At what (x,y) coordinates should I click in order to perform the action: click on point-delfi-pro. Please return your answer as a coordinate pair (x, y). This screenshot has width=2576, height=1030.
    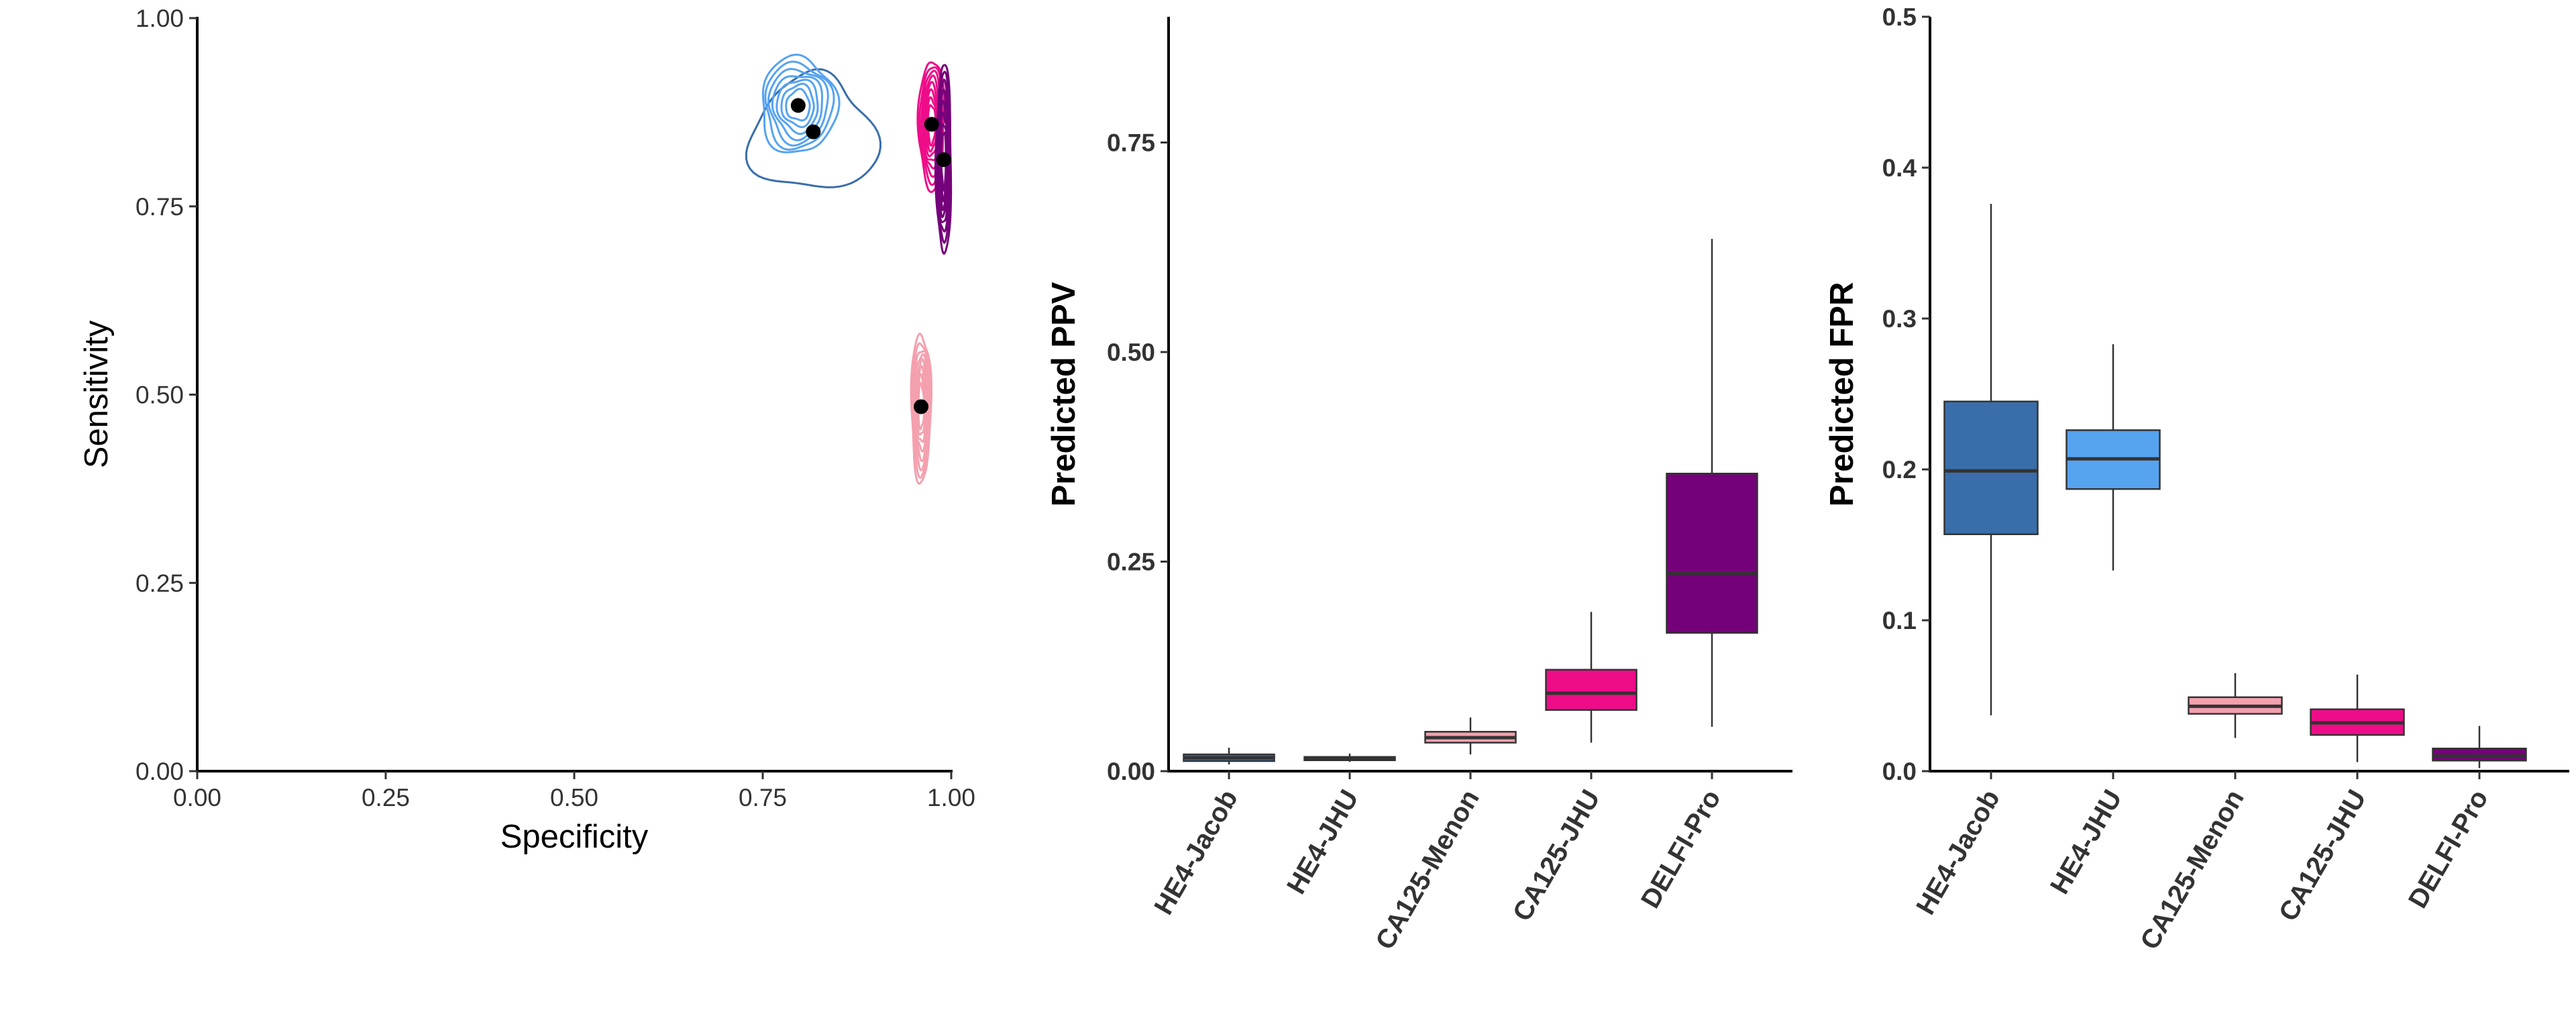
    Looking at the image, I should click on (943, 160).